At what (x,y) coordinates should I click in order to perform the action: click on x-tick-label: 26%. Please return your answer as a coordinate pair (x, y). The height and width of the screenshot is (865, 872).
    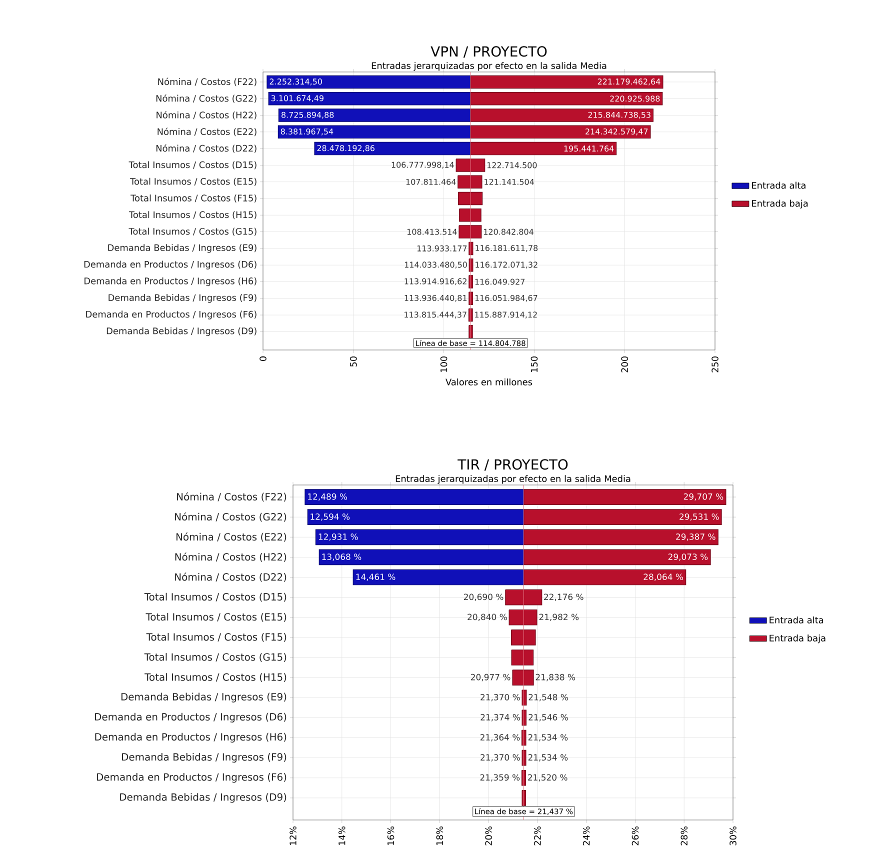
    Looking at the image, I should click on (635, 836).